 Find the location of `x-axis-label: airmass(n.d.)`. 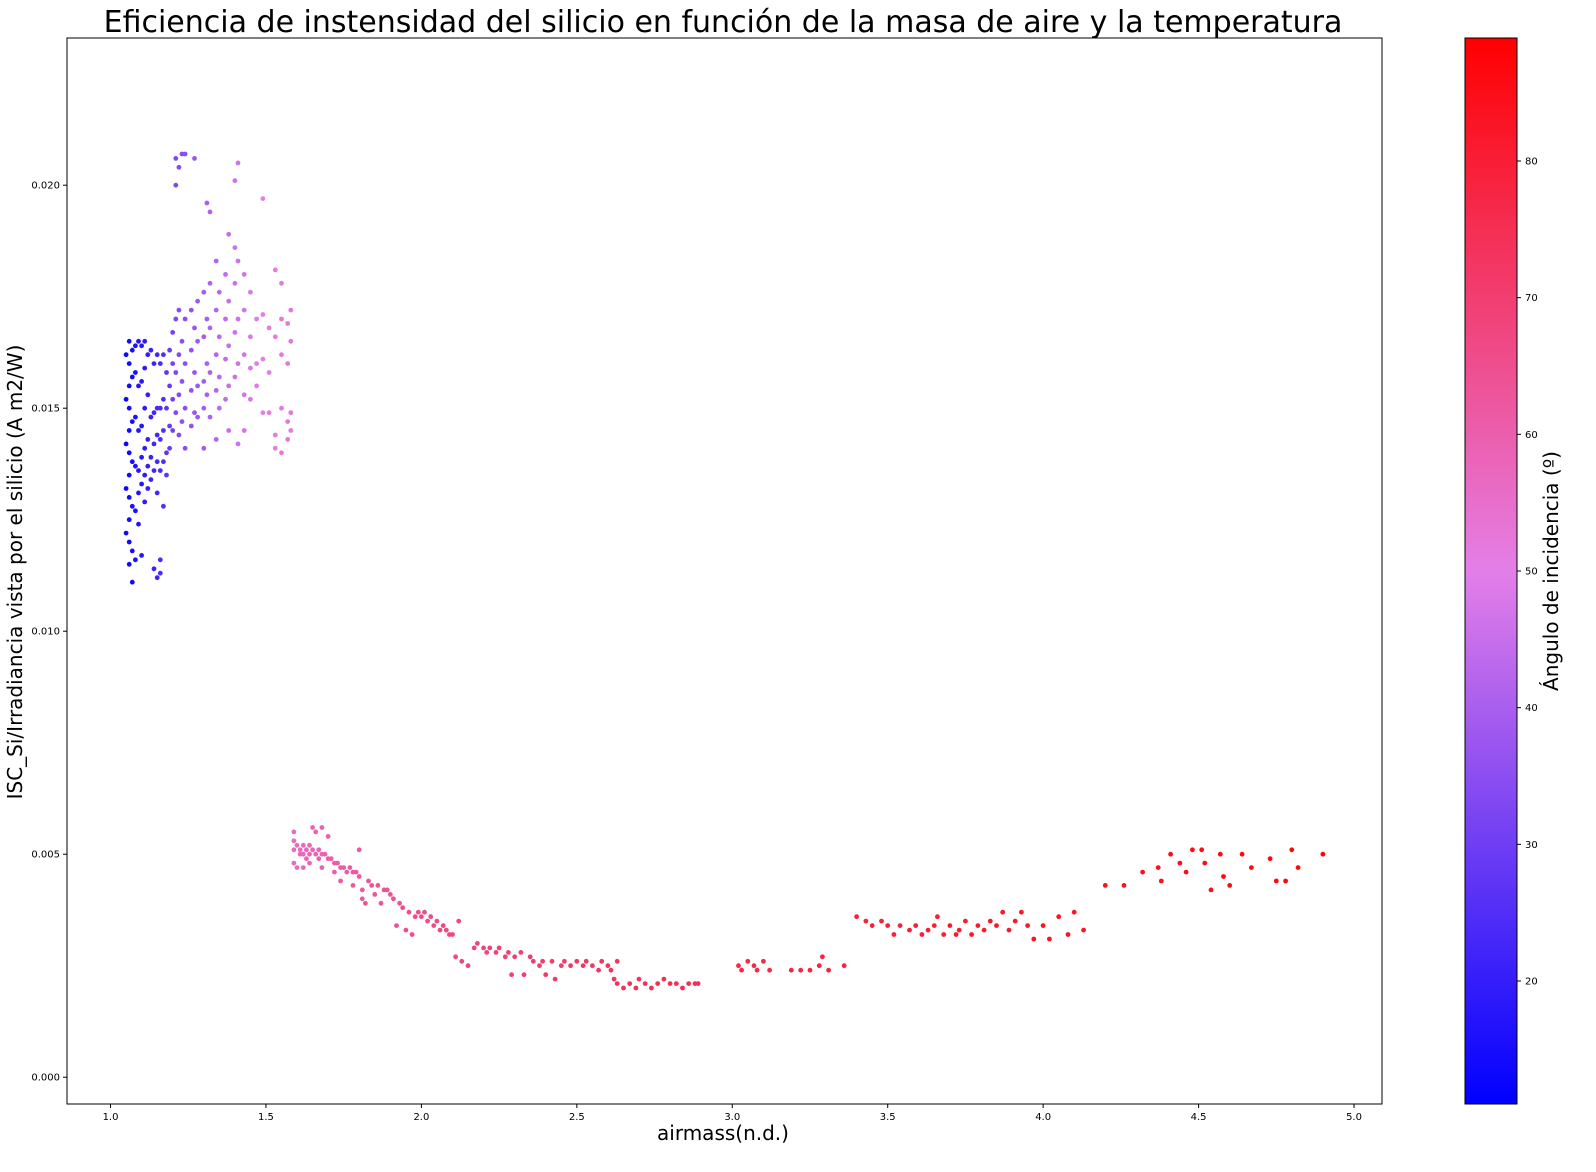

x-axis-label: airmass(n.d.) is located at coordinates (723, 1133).